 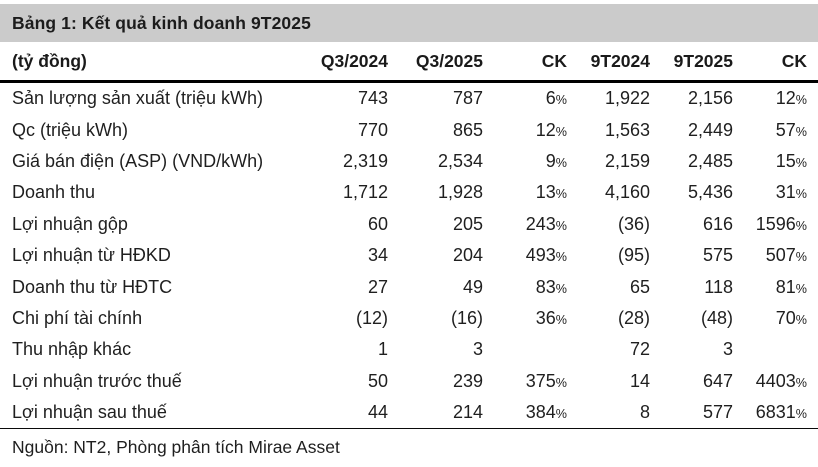 I want to click on cell-value: 12%, so click(x=551, y=129).